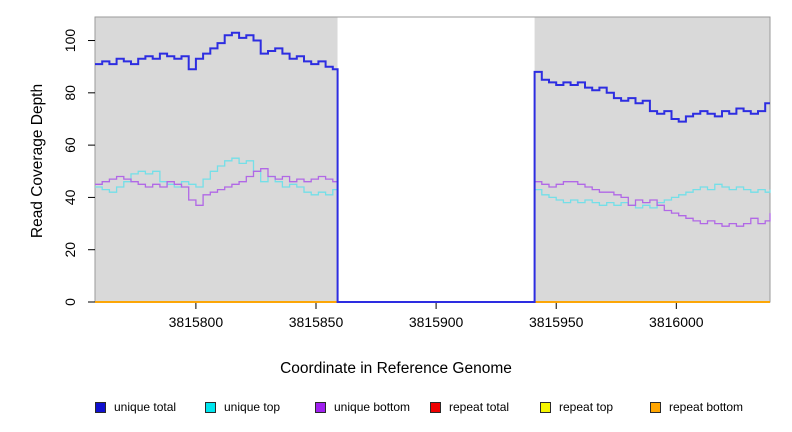 The width and height of the screenshot is (792, 432). Describe the element at coordinates (396, 368) in the screenshot. I see `x-axis-title: Coordinate in Reference Genome` at that location.